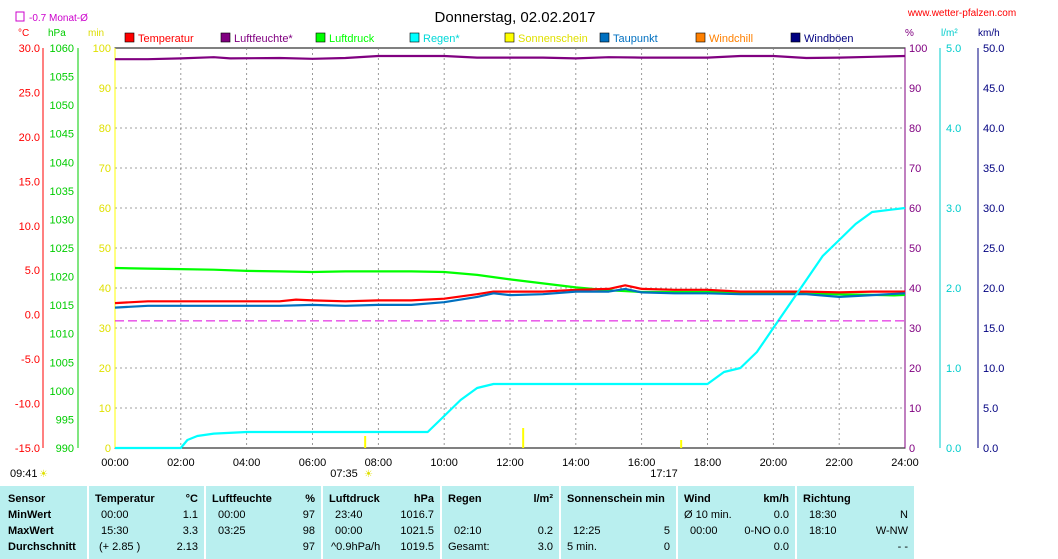  I want to click on series-line-luftfeuchte, so click(510, 57).